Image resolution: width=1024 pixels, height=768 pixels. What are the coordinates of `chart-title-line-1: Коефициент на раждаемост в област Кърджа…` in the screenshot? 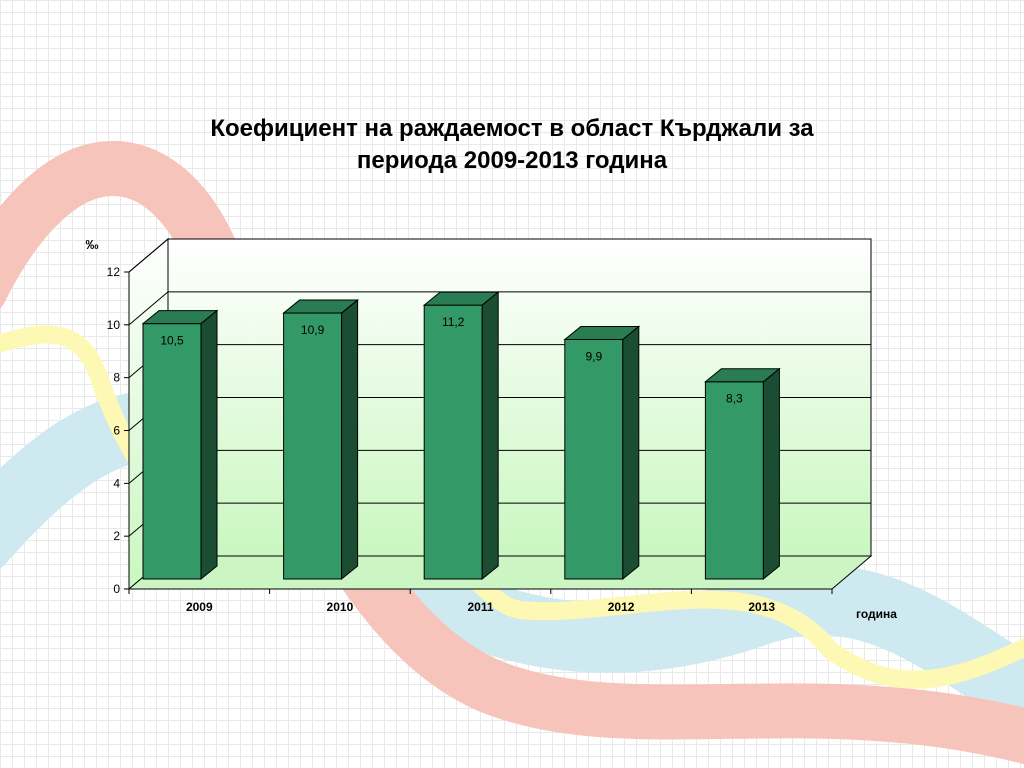 It's located at (512, 128).